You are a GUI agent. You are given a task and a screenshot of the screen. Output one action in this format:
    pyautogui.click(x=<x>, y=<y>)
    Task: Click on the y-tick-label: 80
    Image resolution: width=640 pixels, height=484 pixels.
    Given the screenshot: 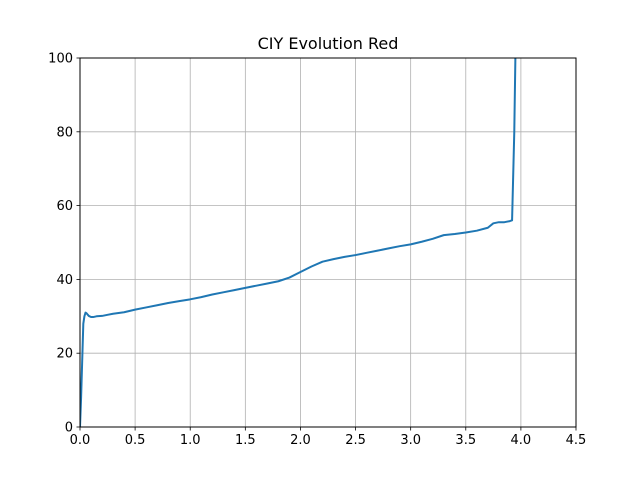 What is the action you would take?
    pyautogui.click(x=64, y=132)
    